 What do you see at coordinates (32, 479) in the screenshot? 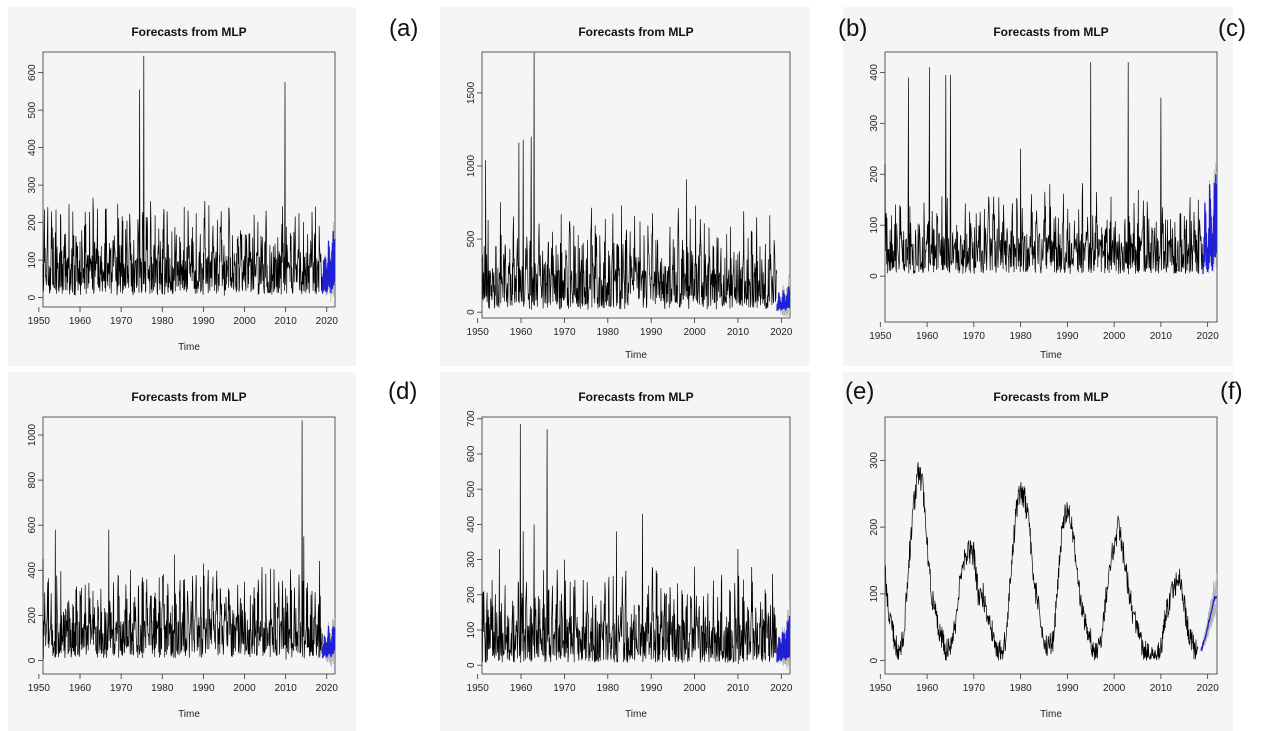
I see `y-tick-label: 800` at bounding box center [32, 479].